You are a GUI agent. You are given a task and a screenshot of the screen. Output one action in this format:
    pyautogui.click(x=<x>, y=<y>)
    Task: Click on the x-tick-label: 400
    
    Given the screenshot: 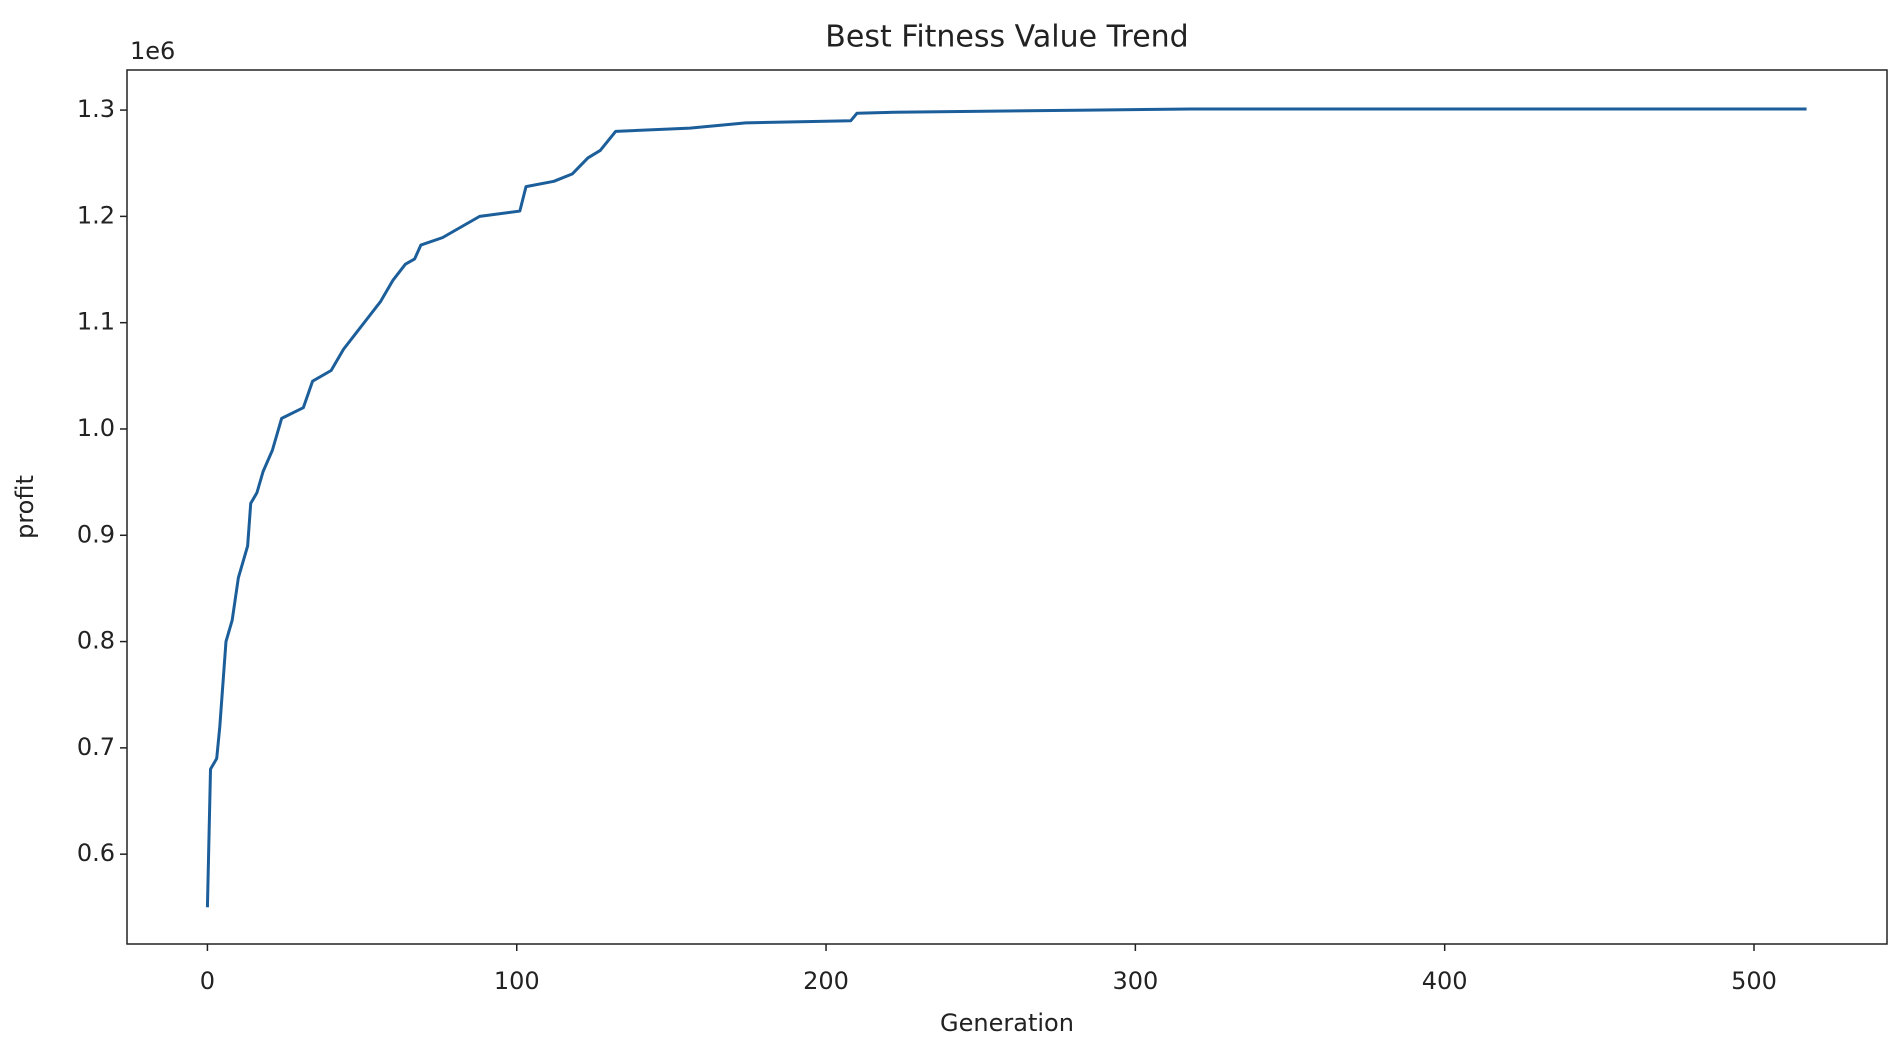 What is the action you would take?
    pyautogui.click(x=1445, y=981)
    